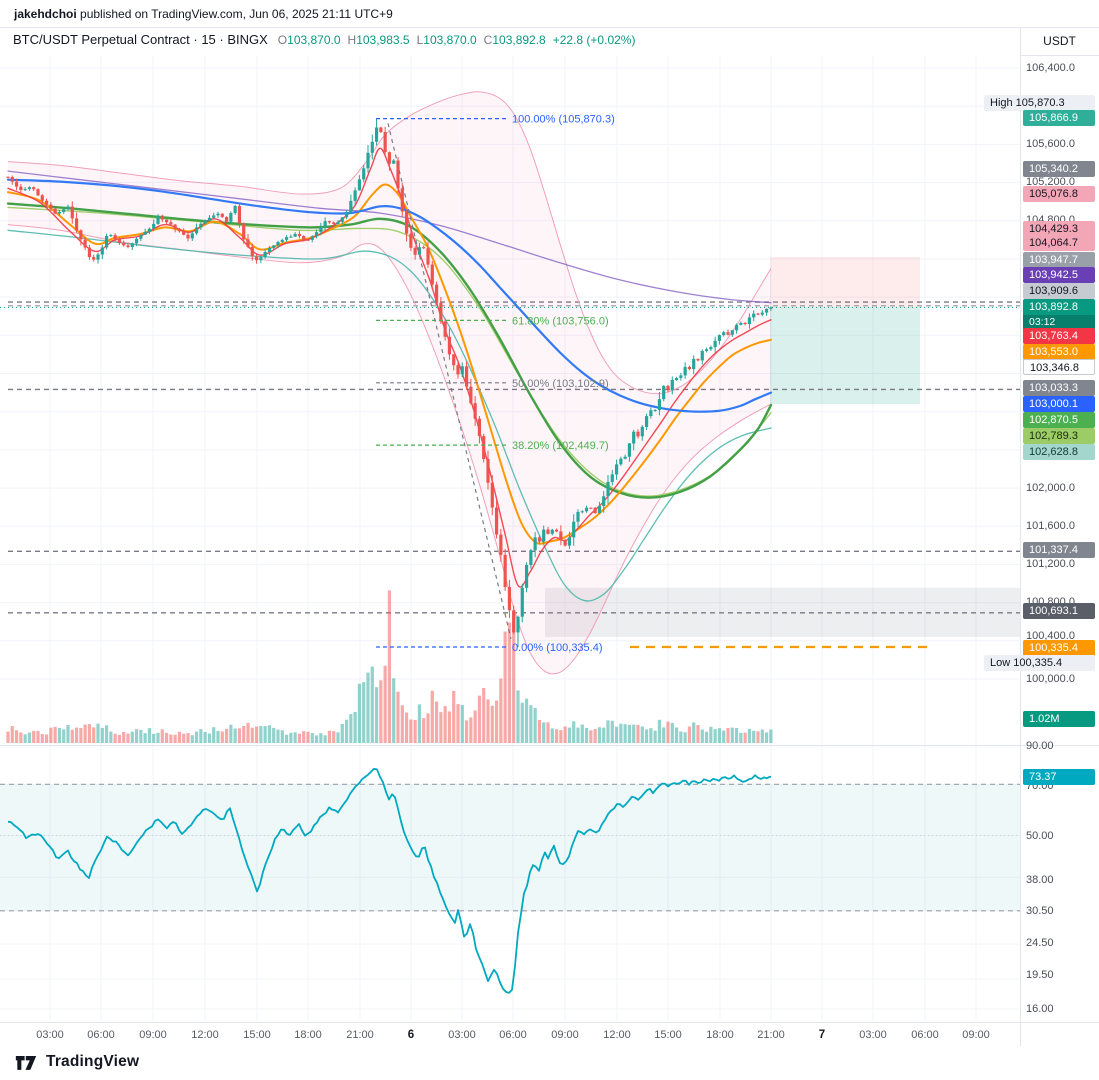 Image resolution: width=1099 pixels, height=1080 pixels. I want to click on tradingview-logo-icon, so click(26, 1063).